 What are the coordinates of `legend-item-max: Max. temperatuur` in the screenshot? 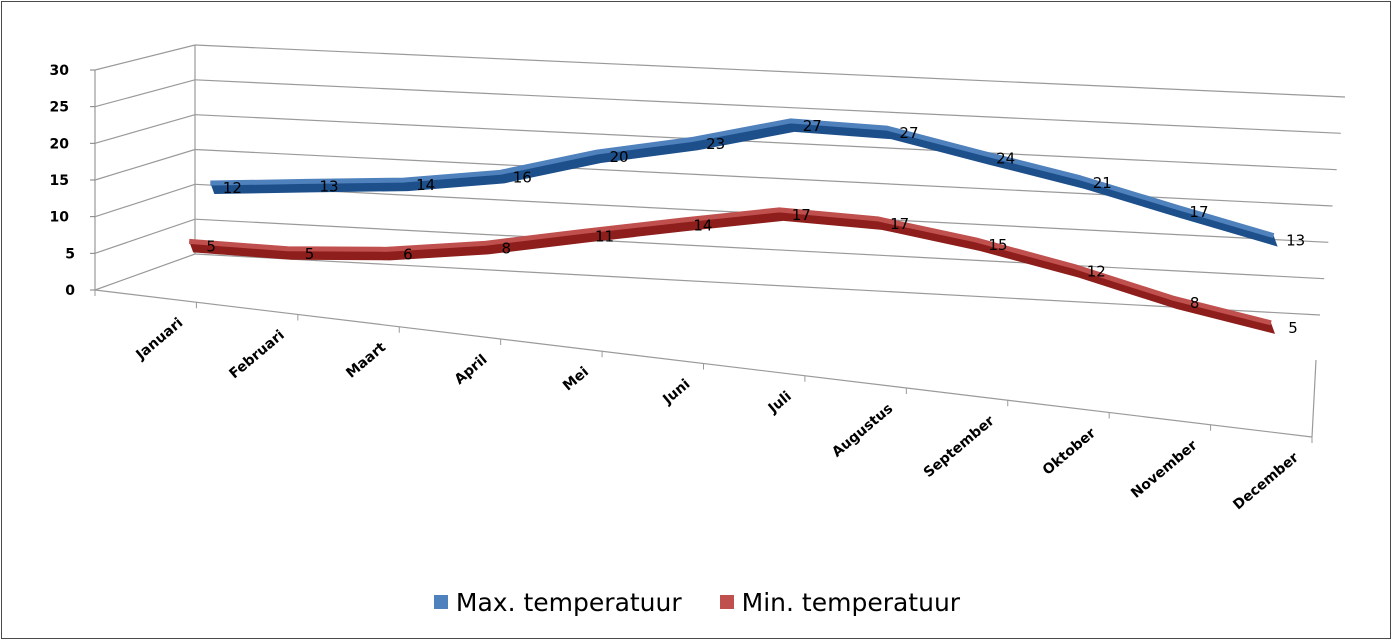 It's located at (557, 602).